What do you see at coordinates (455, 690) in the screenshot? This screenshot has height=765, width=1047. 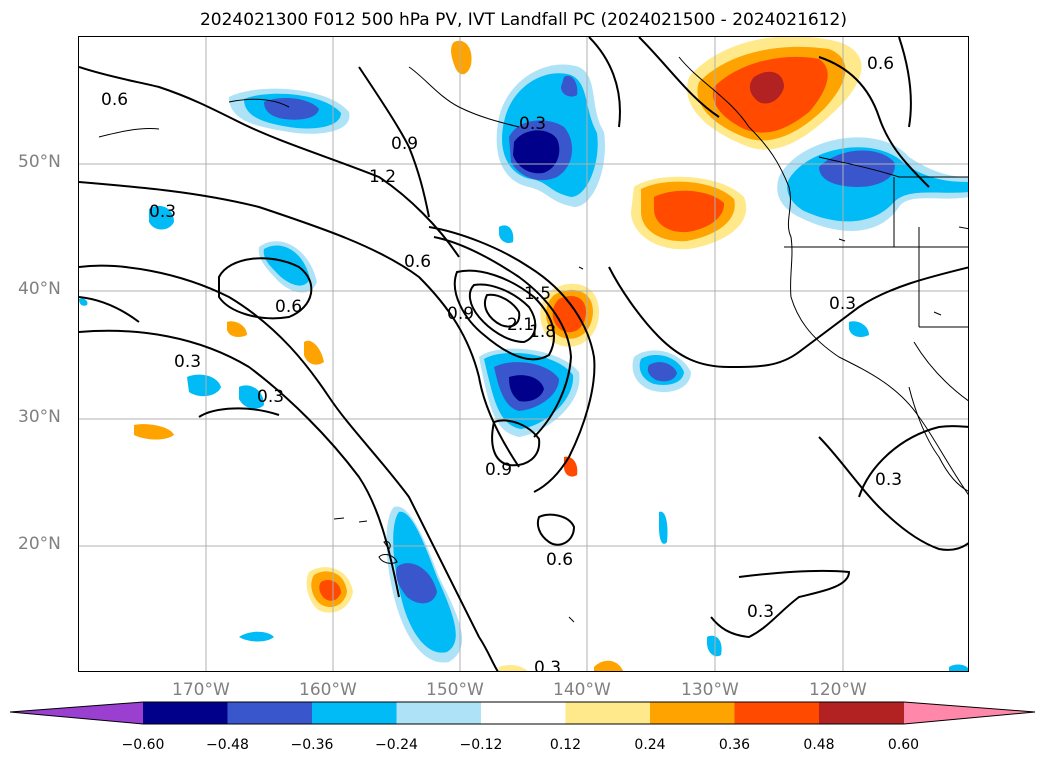 I see `lon-label: 150°W` at bounding box center [455, 690].